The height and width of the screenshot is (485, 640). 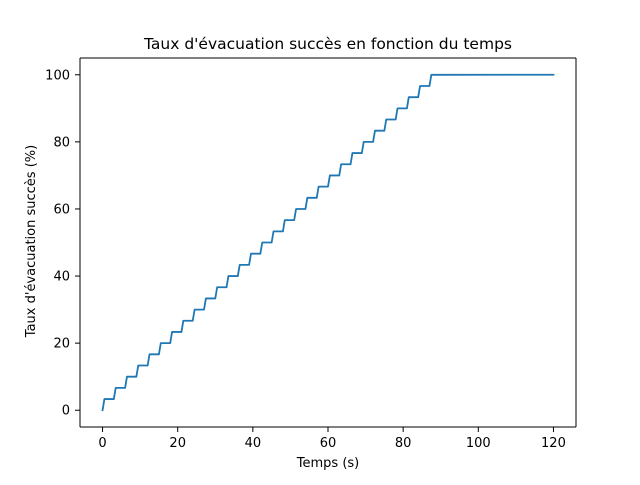 I want to click on y-axis-label: Taux d'évacuation succès (%), so click(x=31, y=241).